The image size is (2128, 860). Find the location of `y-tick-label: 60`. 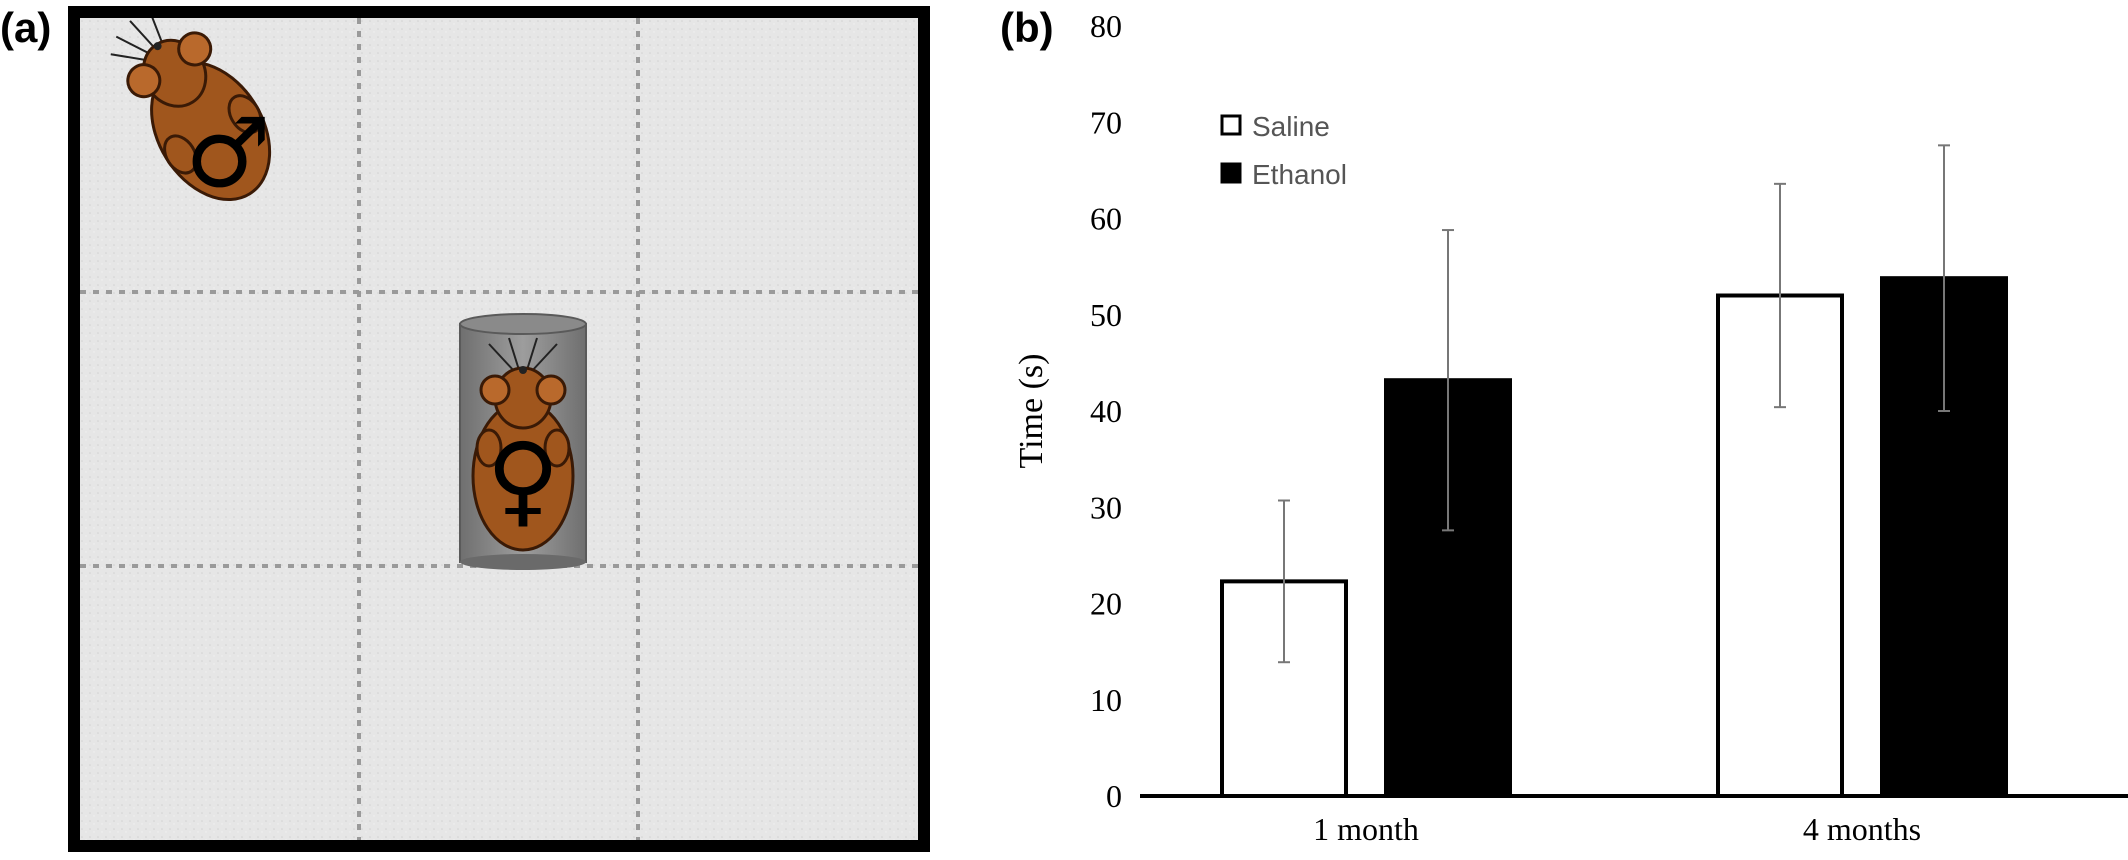

y-tick-label: 60 is located at coordinates (1106, 219).